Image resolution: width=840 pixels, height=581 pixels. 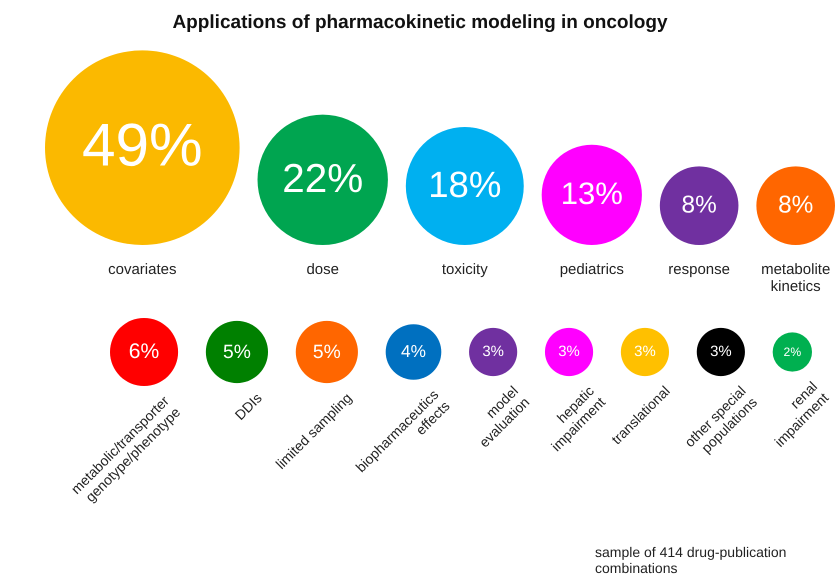 I want to click on category-label: covariates, so click(x=142, y=269).